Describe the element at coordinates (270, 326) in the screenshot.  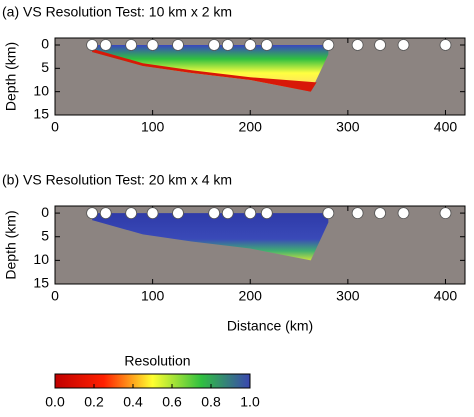
I see `x-axis-label: Distance (km)` at that location.